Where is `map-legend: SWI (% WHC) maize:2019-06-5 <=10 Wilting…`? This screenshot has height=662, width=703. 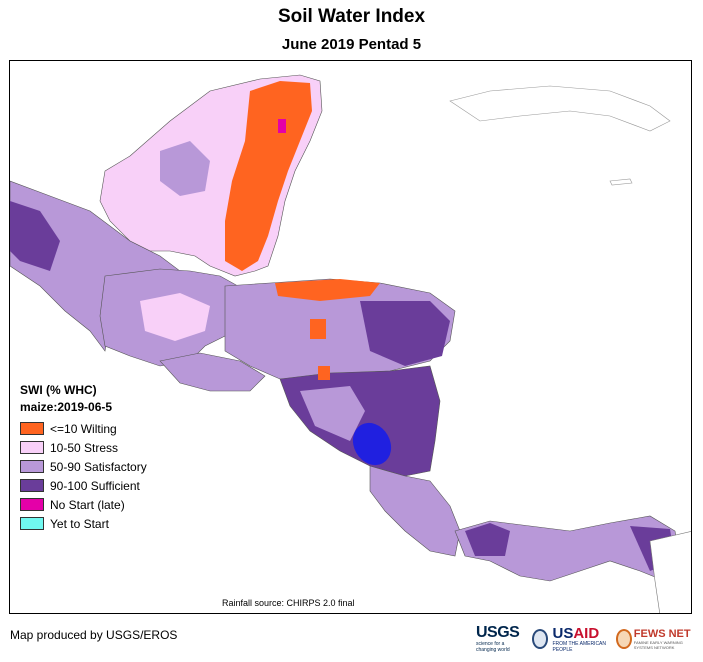
map-legend: SWI (% WHC) maize:2019-06-5 <=10 Wilting… is located at coordinates (110, 457).